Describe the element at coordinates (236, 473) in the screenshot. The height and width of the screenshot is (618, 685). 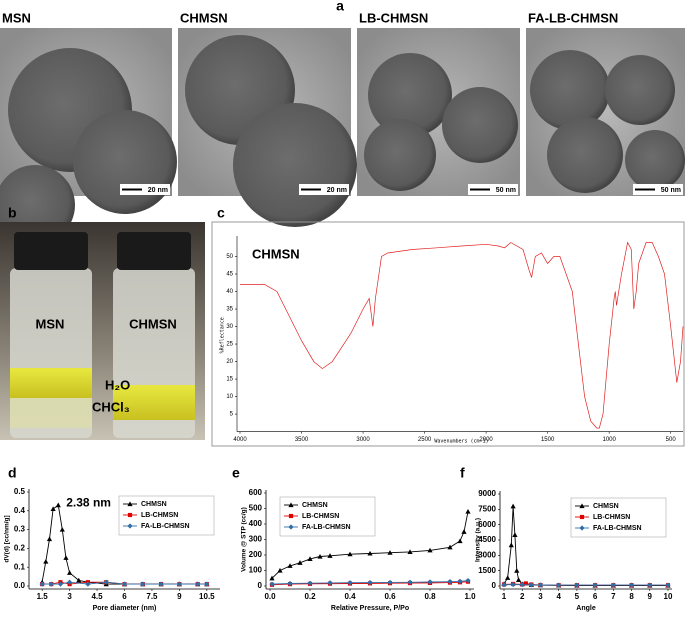
I see `panel-label: e` at that location.